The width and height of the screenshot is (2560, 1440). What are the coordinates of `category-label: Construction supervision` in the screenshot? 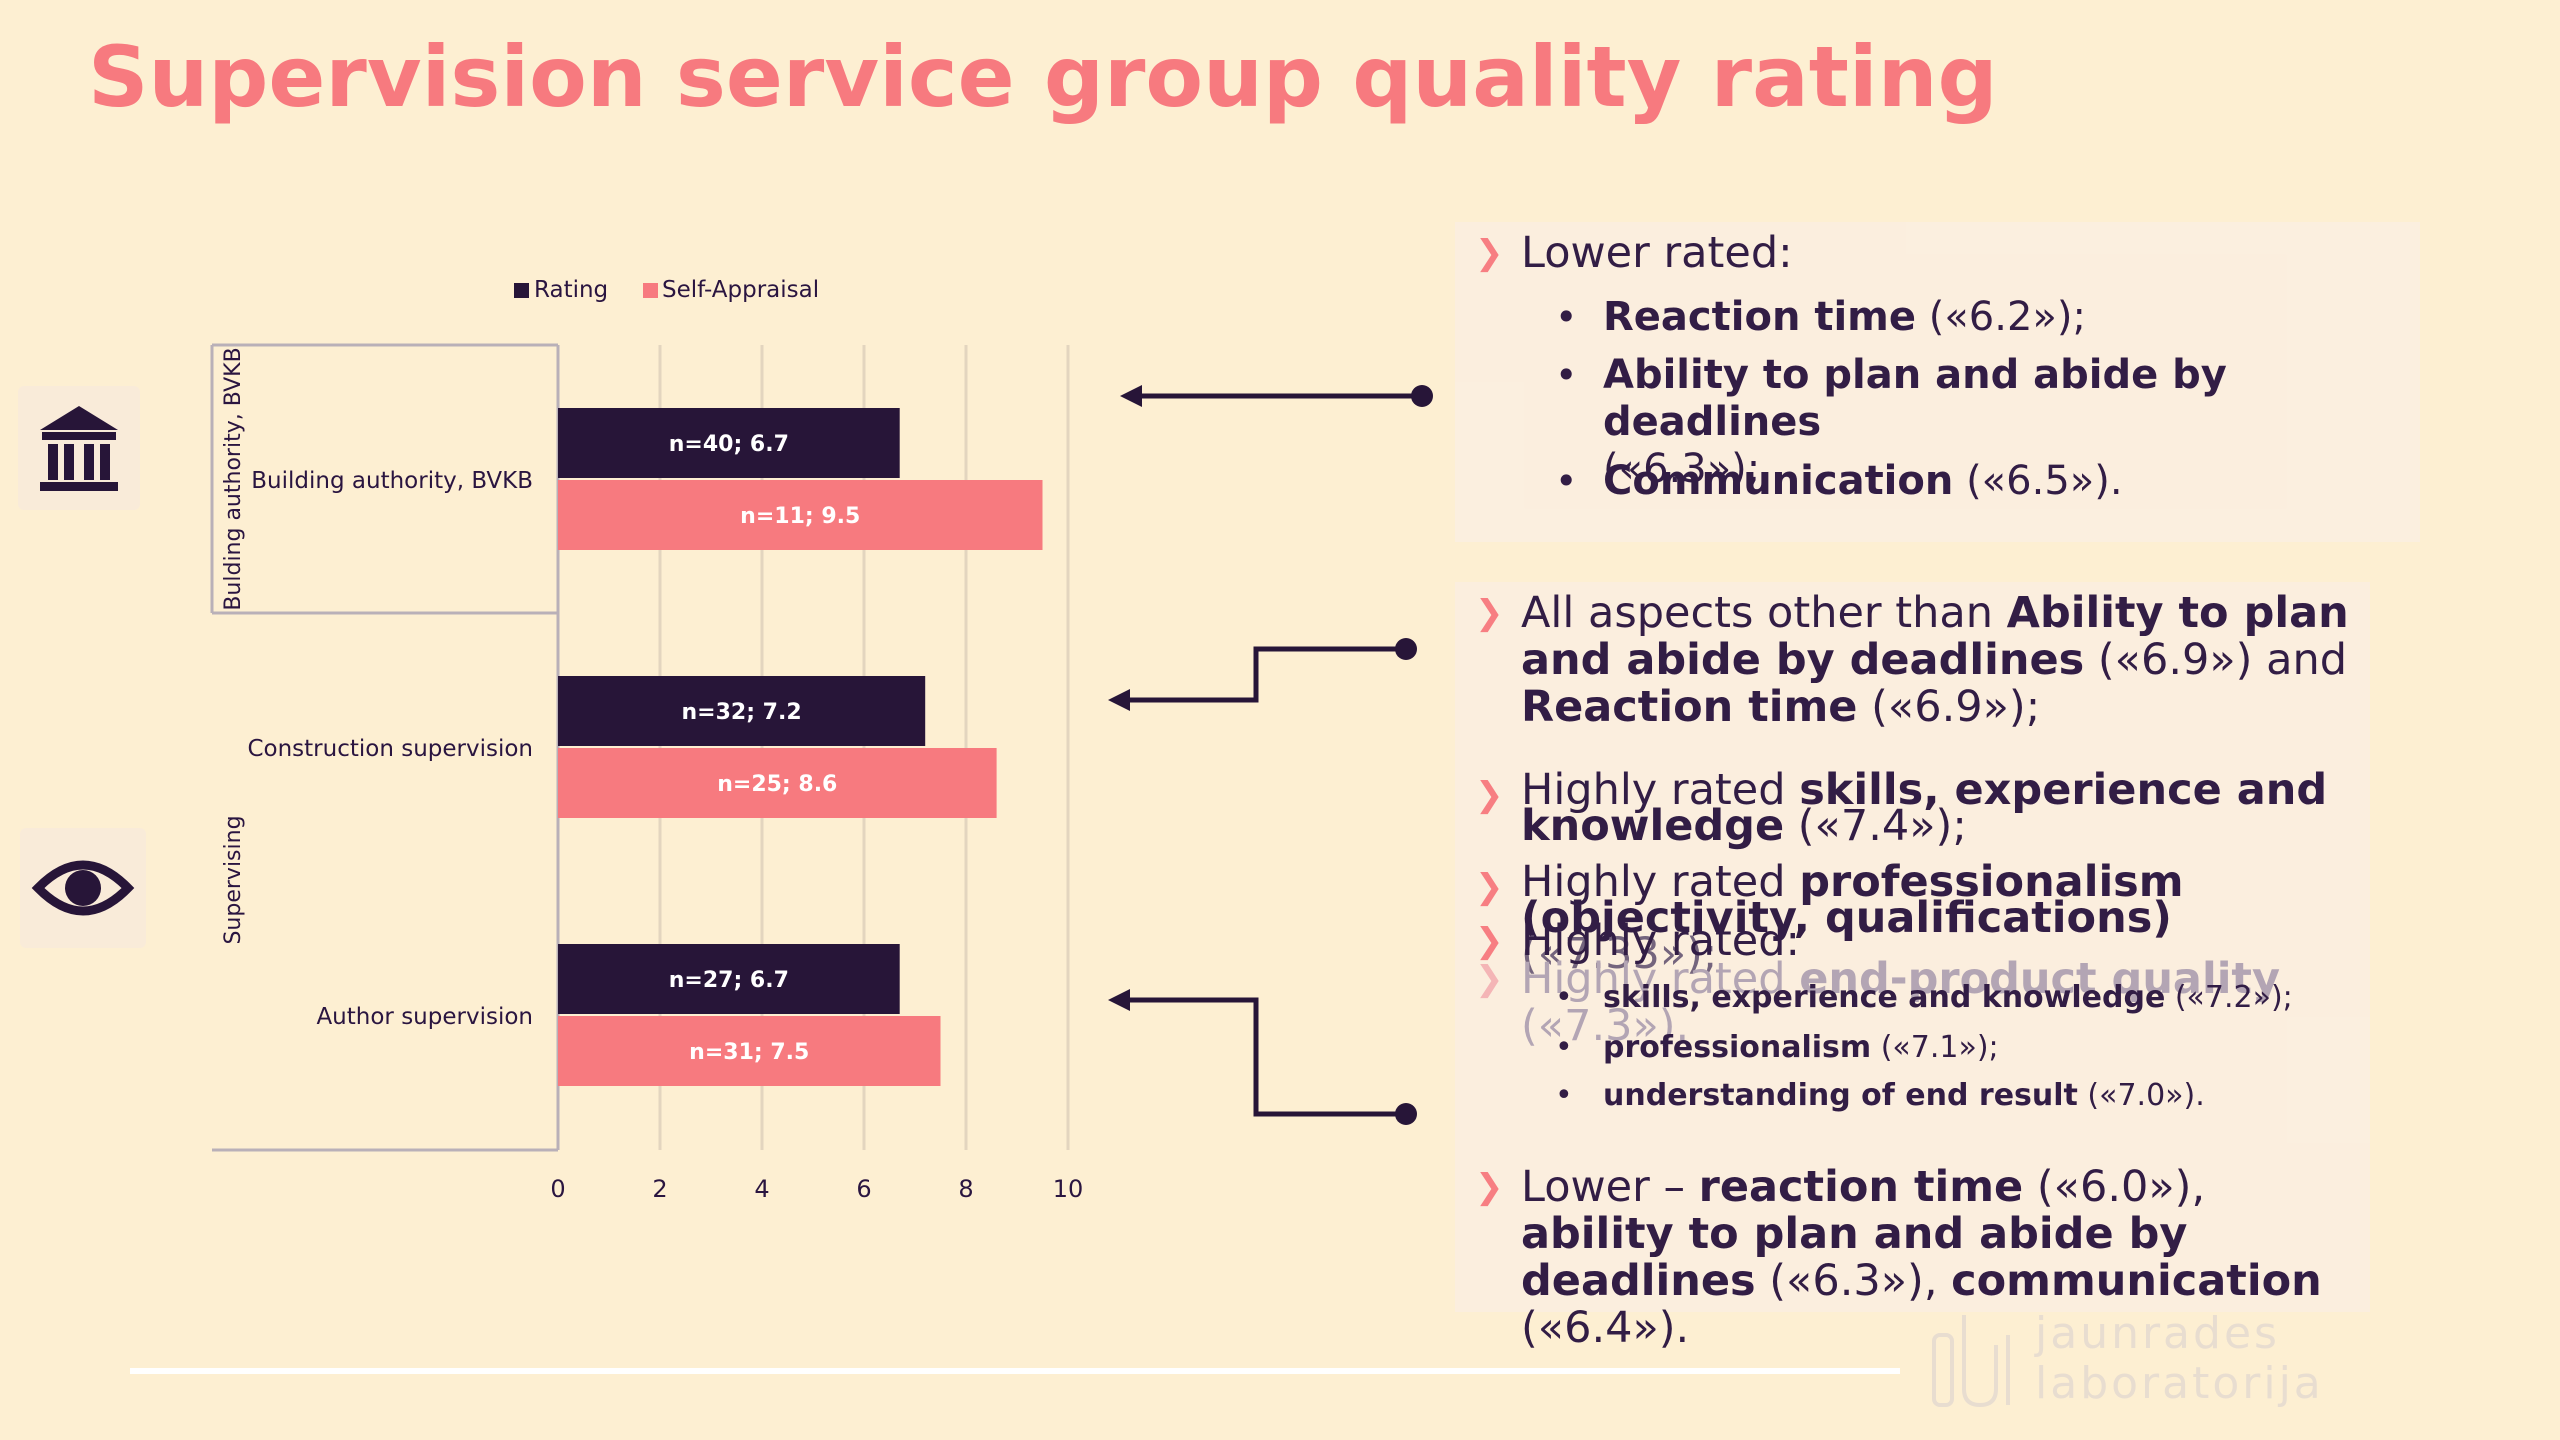 It's located at (390, 749).